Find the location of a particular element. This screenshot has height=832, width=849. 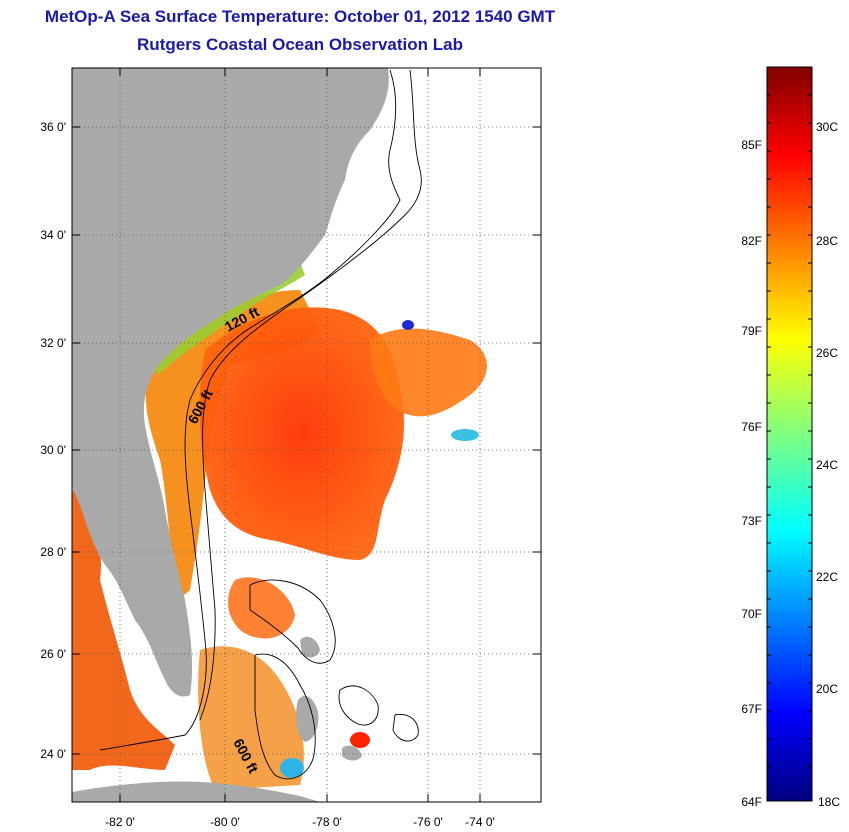

map-subtitle: Rutgers Coastal Ocean Observation Lab is located at coordinates (300, 44).